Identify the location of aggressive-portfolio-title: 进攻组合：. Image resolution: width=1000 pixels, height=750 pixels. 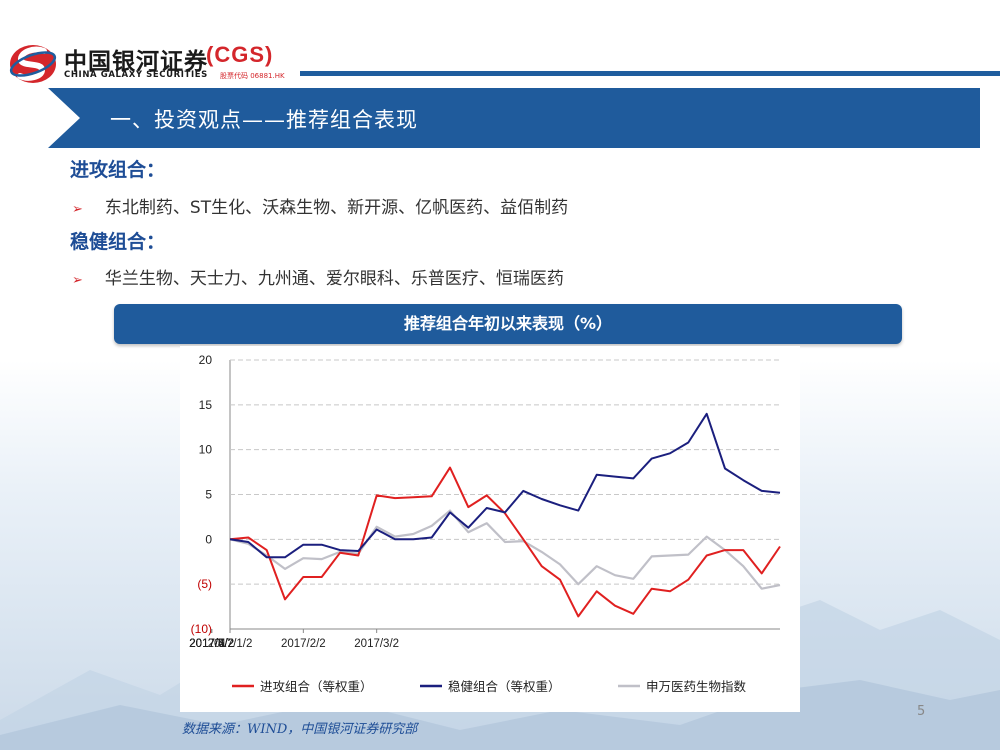
(118, 170).